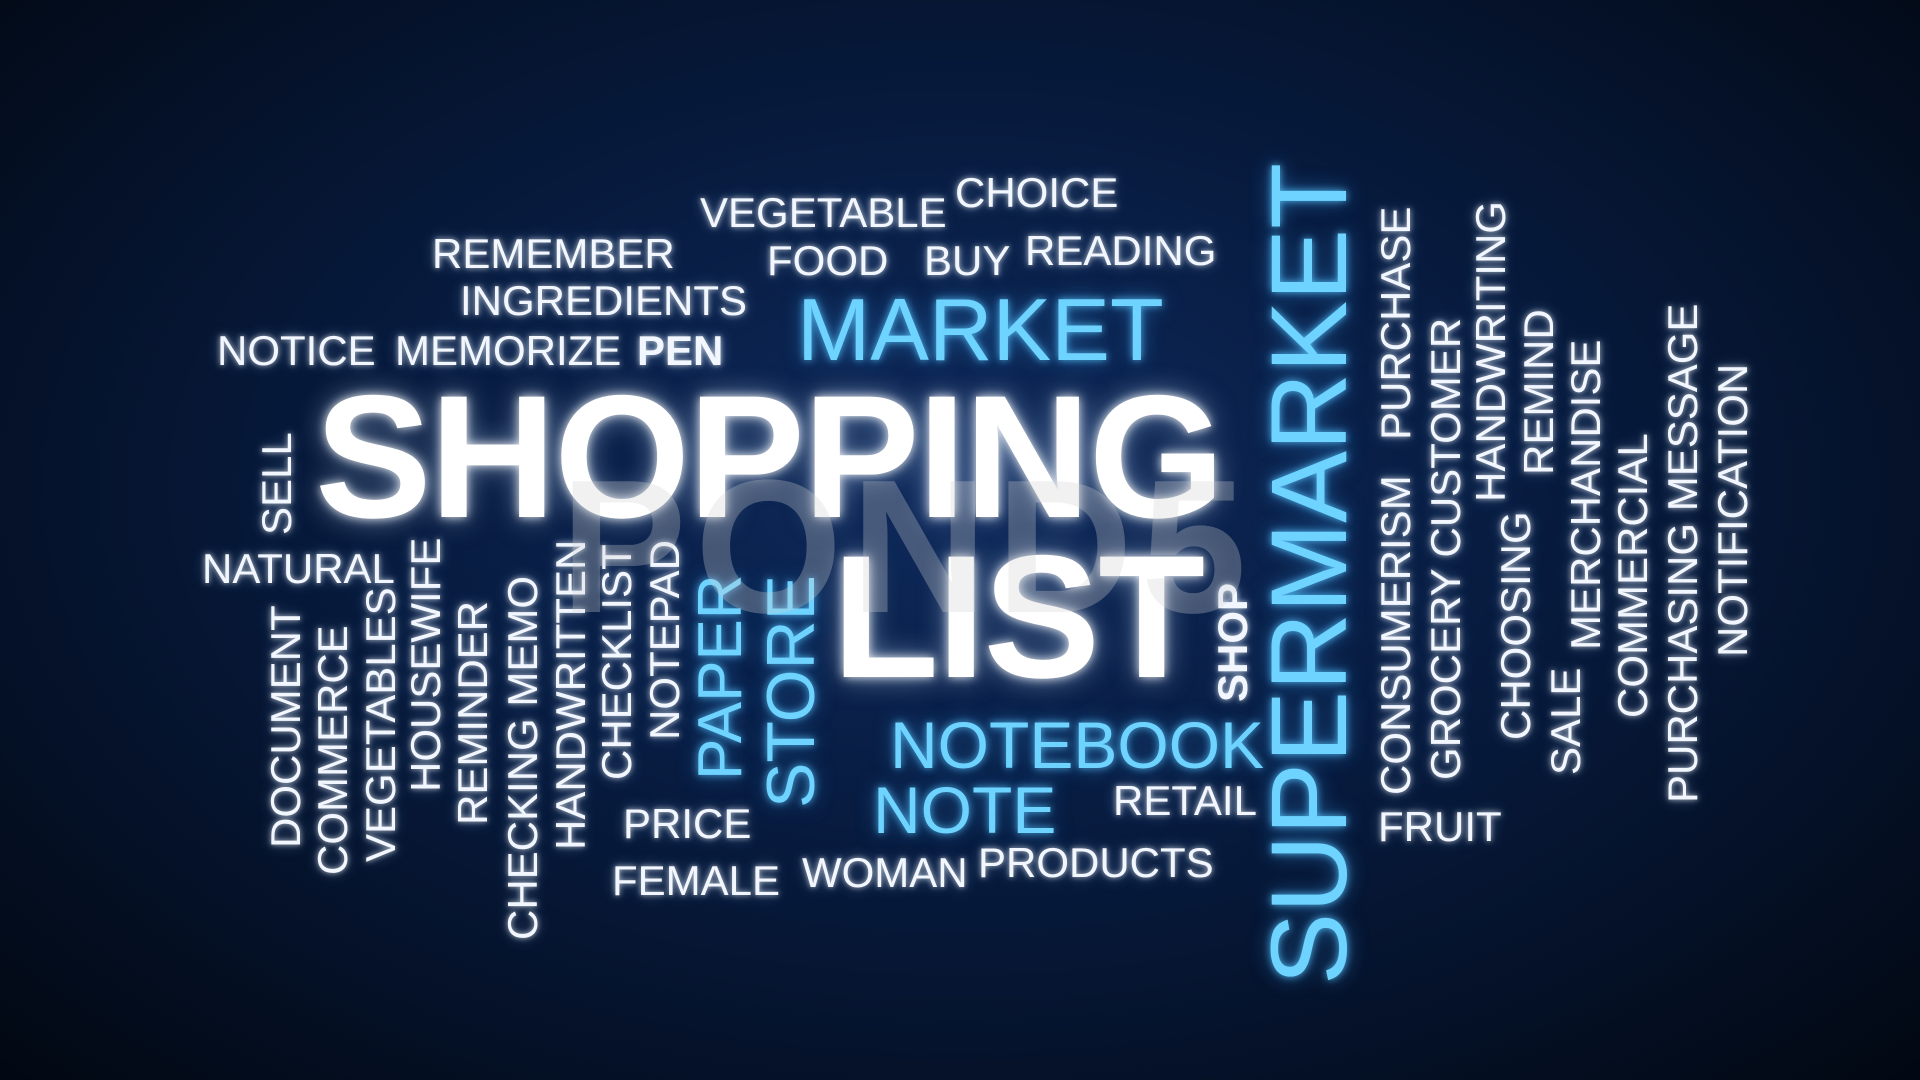  I want to click on word-woman: WOMAN, so click(885, 872).